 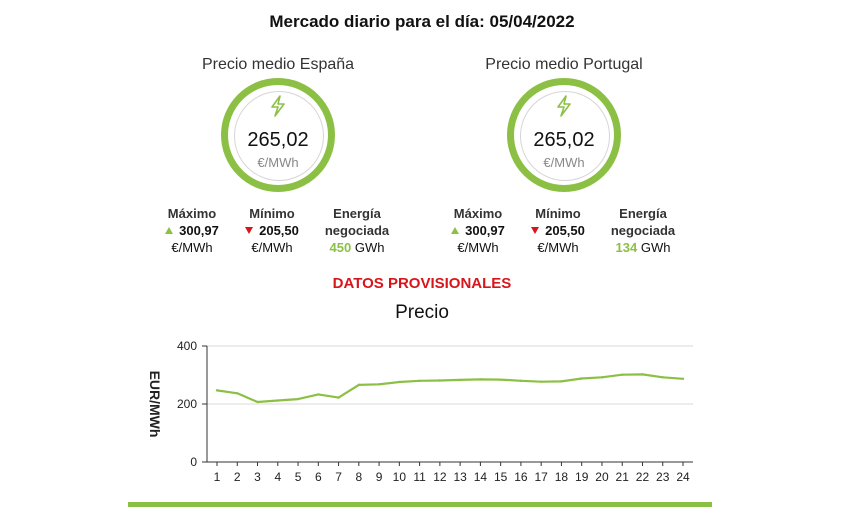 I want to click on spain-average-unit: €/MWh, so click(x=278, y=162).